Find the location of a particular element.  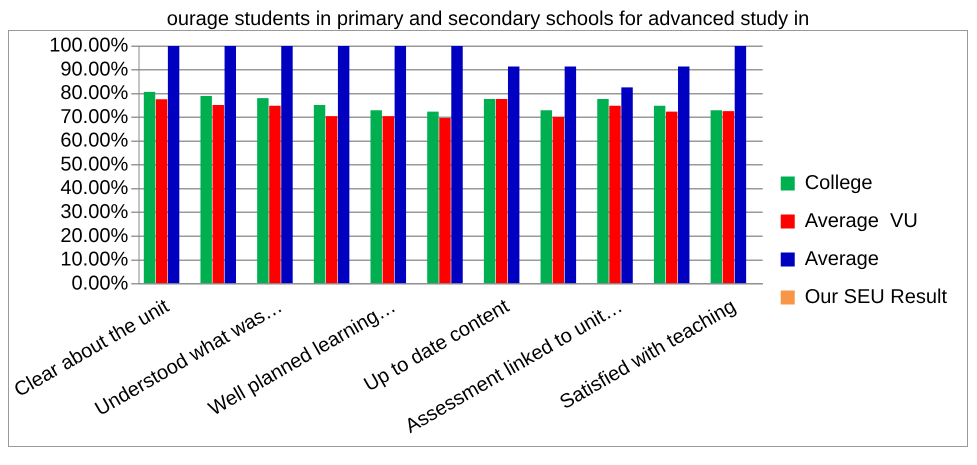

y-tick-label: 80.00% is located at coordinates (94, 93).